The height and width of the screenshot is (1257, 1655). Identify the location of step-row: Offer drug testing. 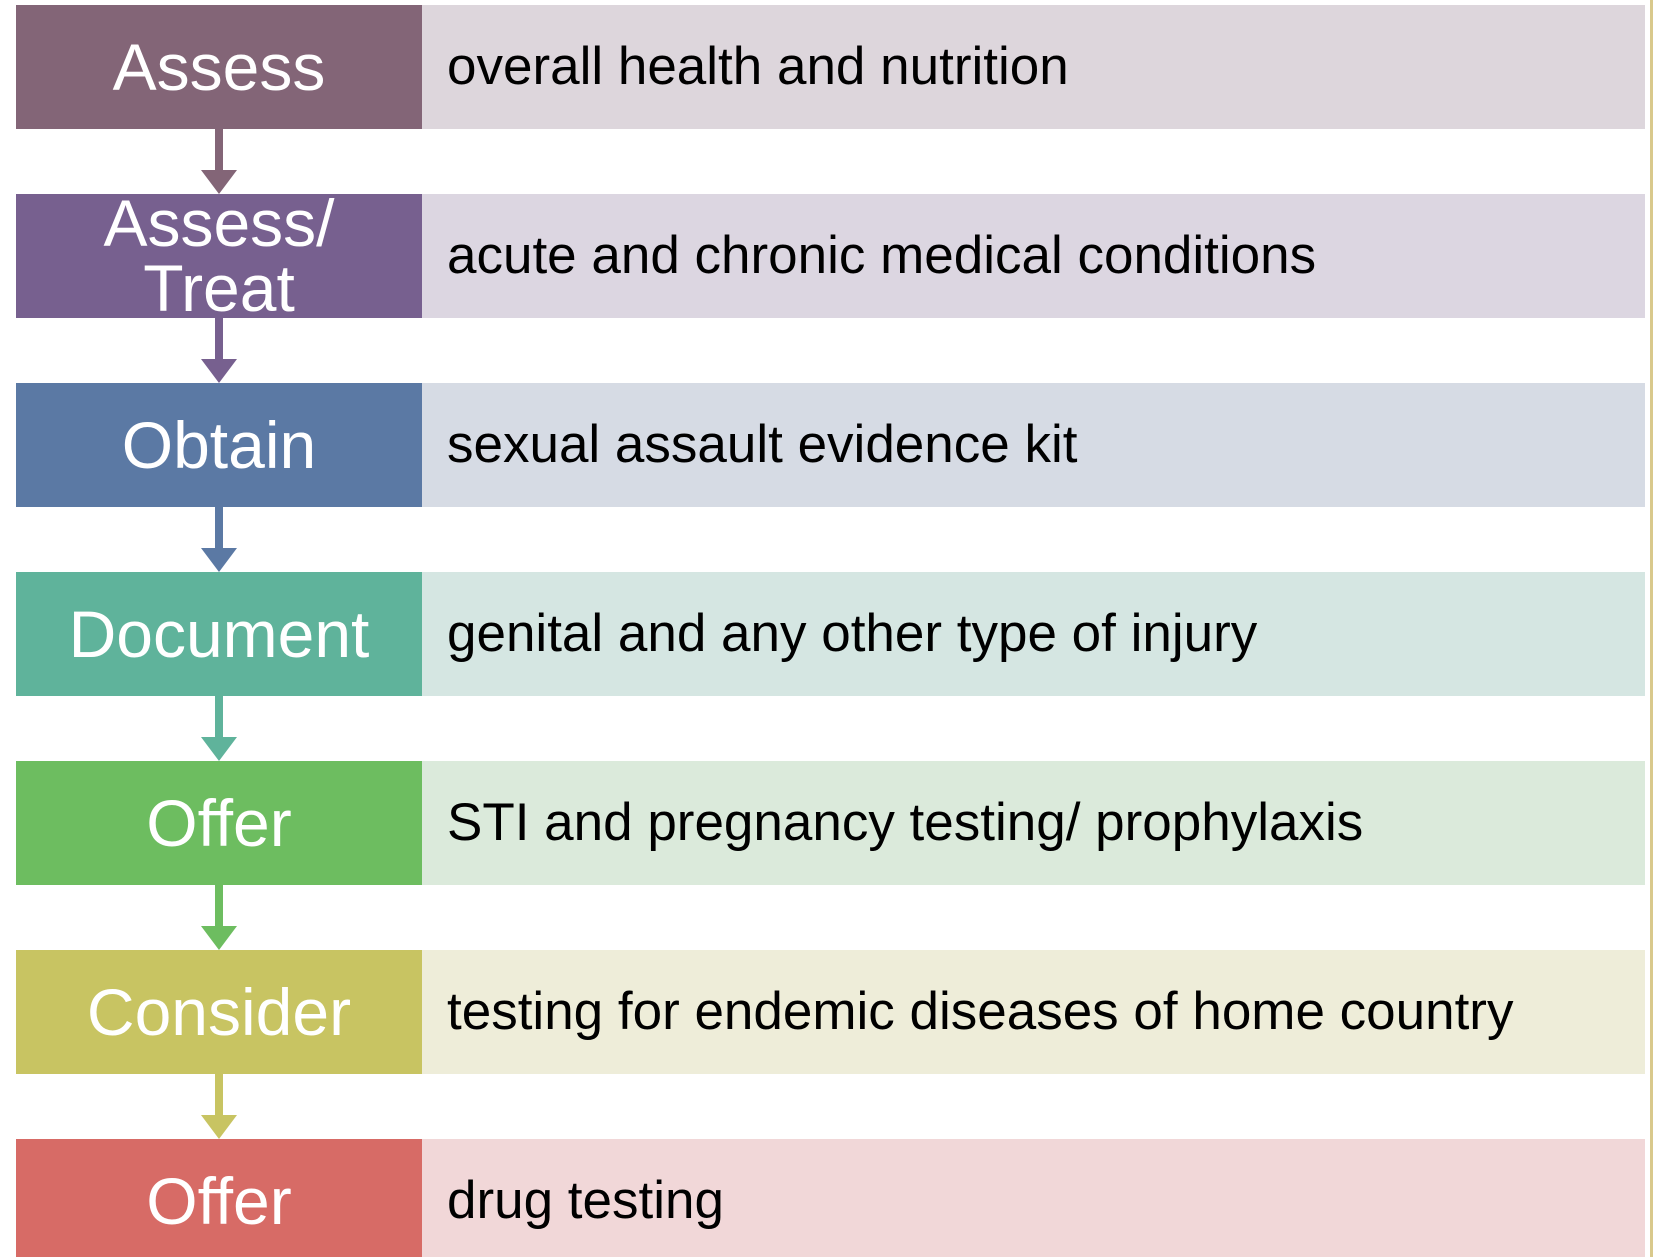
(830, 1198).